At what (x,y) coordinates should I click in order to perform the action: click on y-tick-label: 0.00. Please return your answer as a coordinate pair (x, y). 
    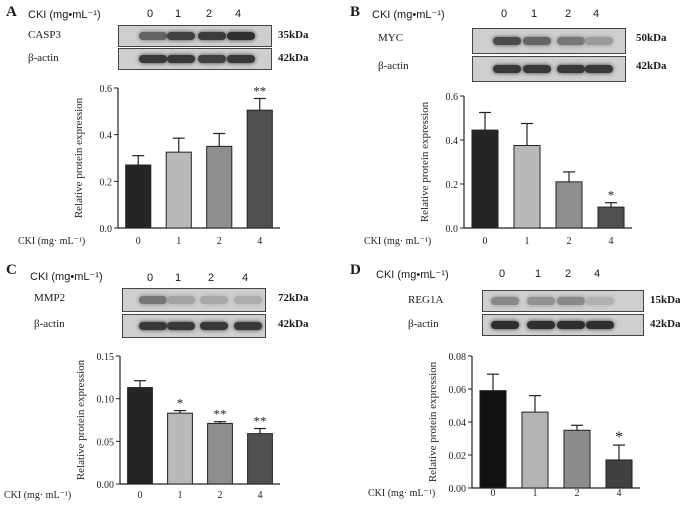
    Looking at the image, I should click on (106, 485).